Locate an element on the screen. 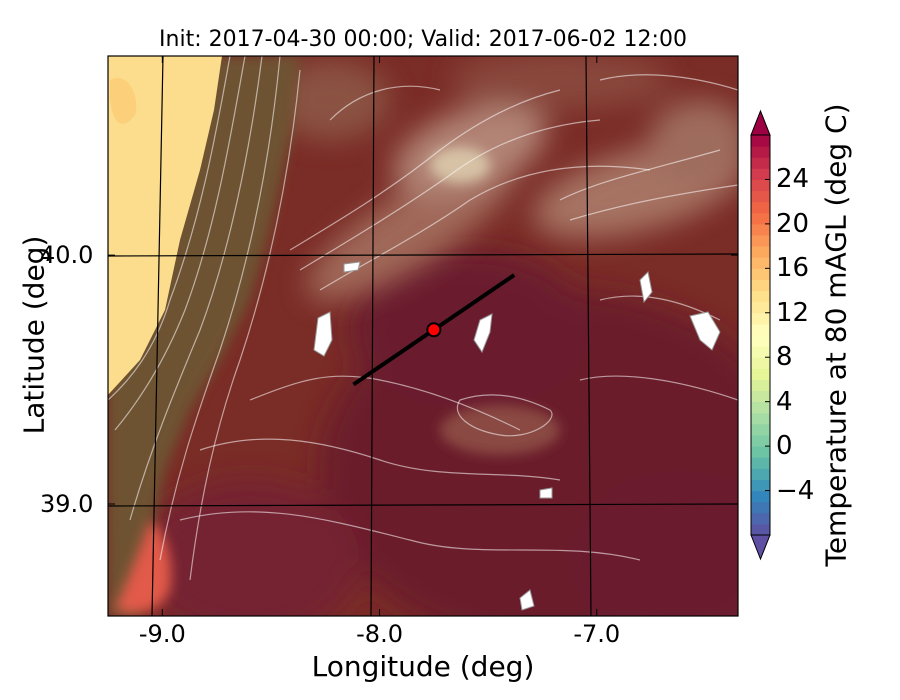  x-tick-label: -7.0 is located at coordinates (597, 634).